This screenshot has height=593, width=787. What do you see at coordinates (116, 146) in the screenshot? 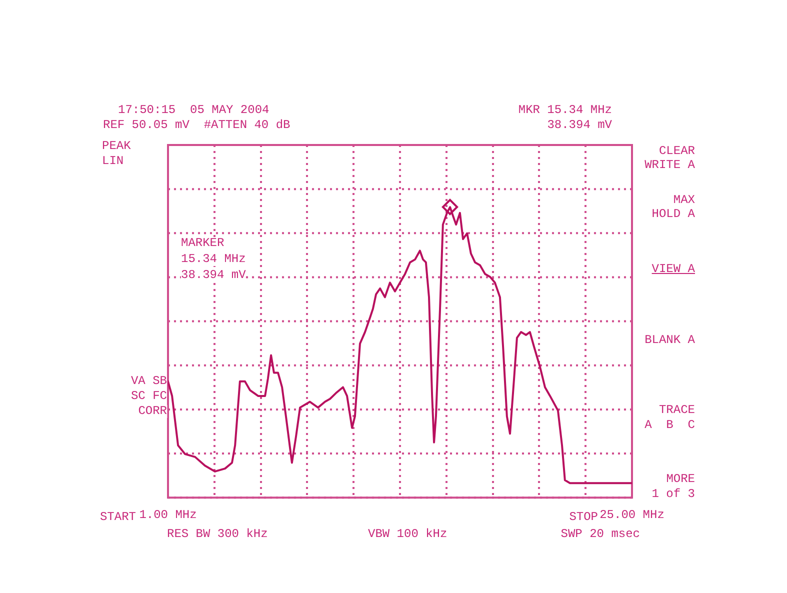
I see `text: PEAK` at bounding box center [116, 146].